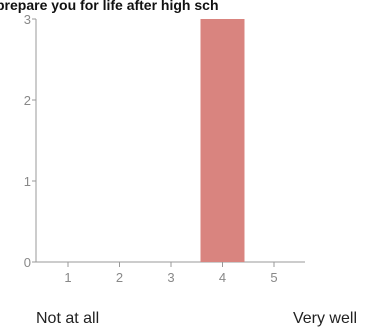 This screenshot has width=377, height=329. Describe the element at coordinates (273, 277) in the screenshot. I see `x-tick-label: 5` at that location.